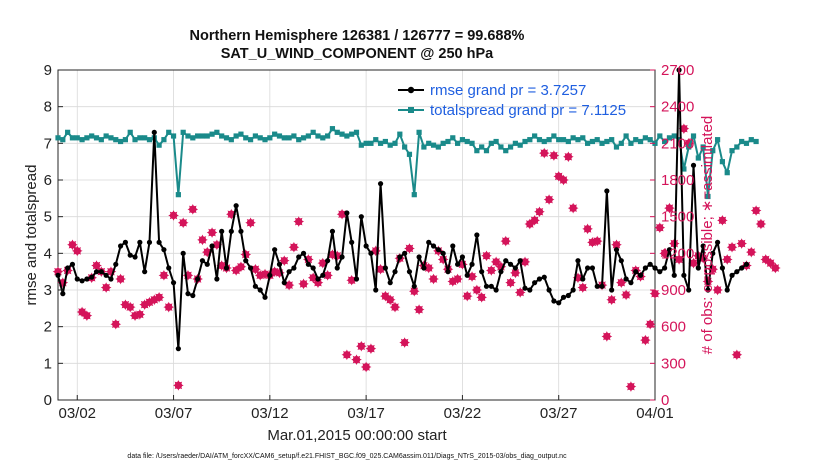  What do you see at coordinates (677, 70) in the screenshot?
I see `y2-tick-label: 2700` at bounding box center [677, 70].